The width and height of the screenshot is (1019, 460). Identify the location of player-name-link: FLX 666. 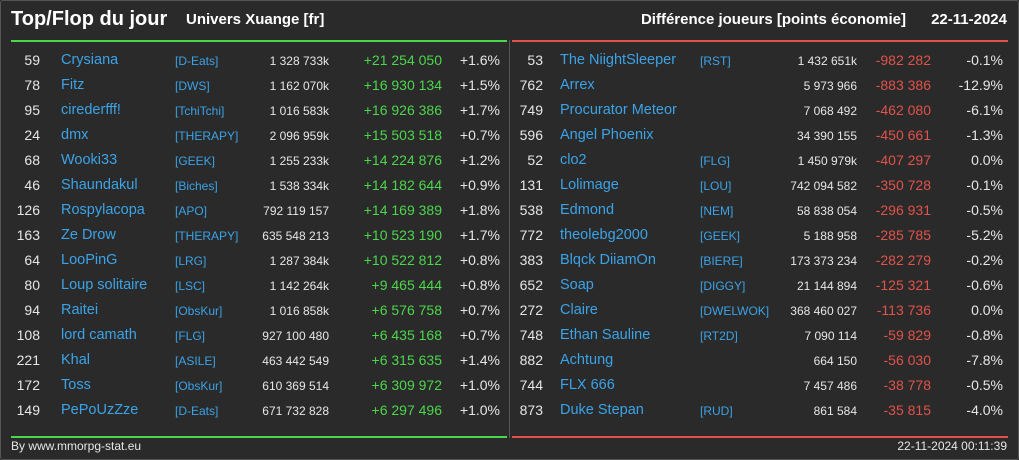
(587, 385).